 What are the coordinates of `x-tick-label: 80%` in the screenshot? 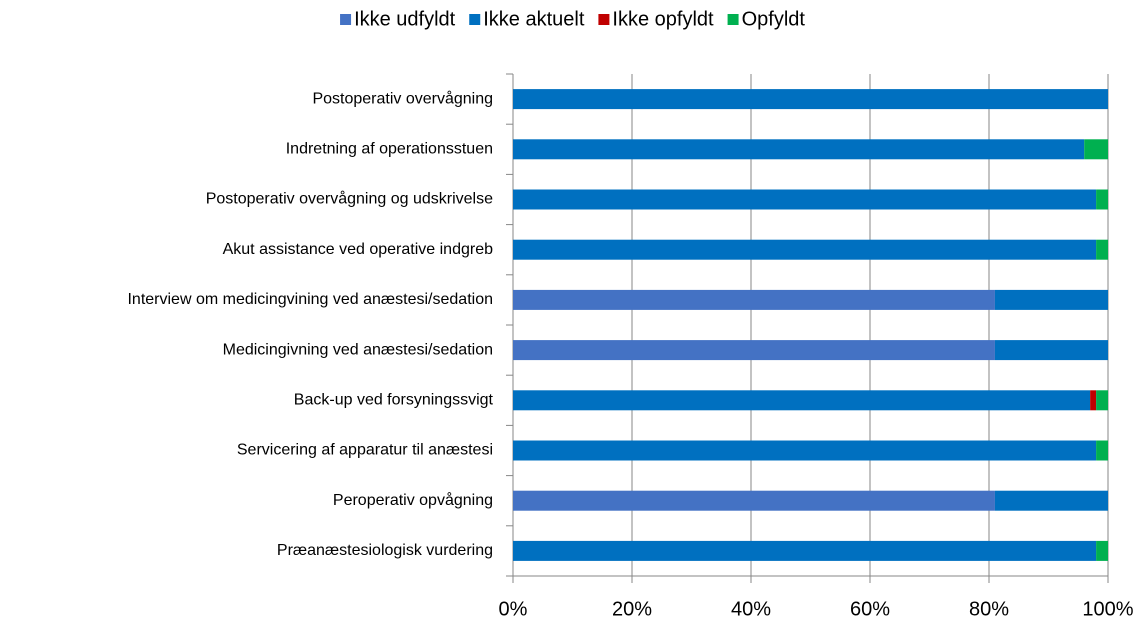 It's located at (989, 609).